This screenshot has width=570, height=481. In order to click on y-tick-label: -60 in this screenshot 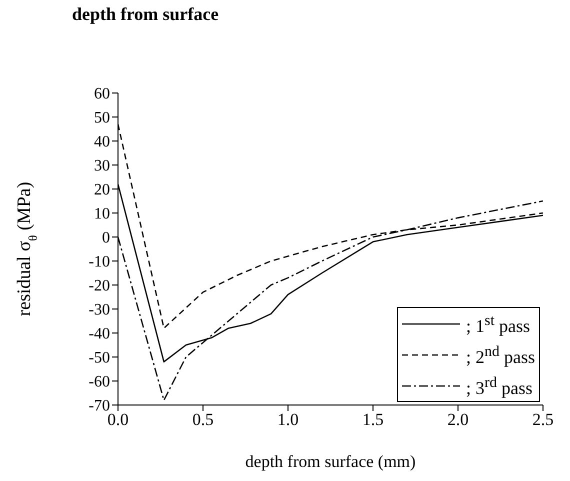, I will do `click(99, 382)`.